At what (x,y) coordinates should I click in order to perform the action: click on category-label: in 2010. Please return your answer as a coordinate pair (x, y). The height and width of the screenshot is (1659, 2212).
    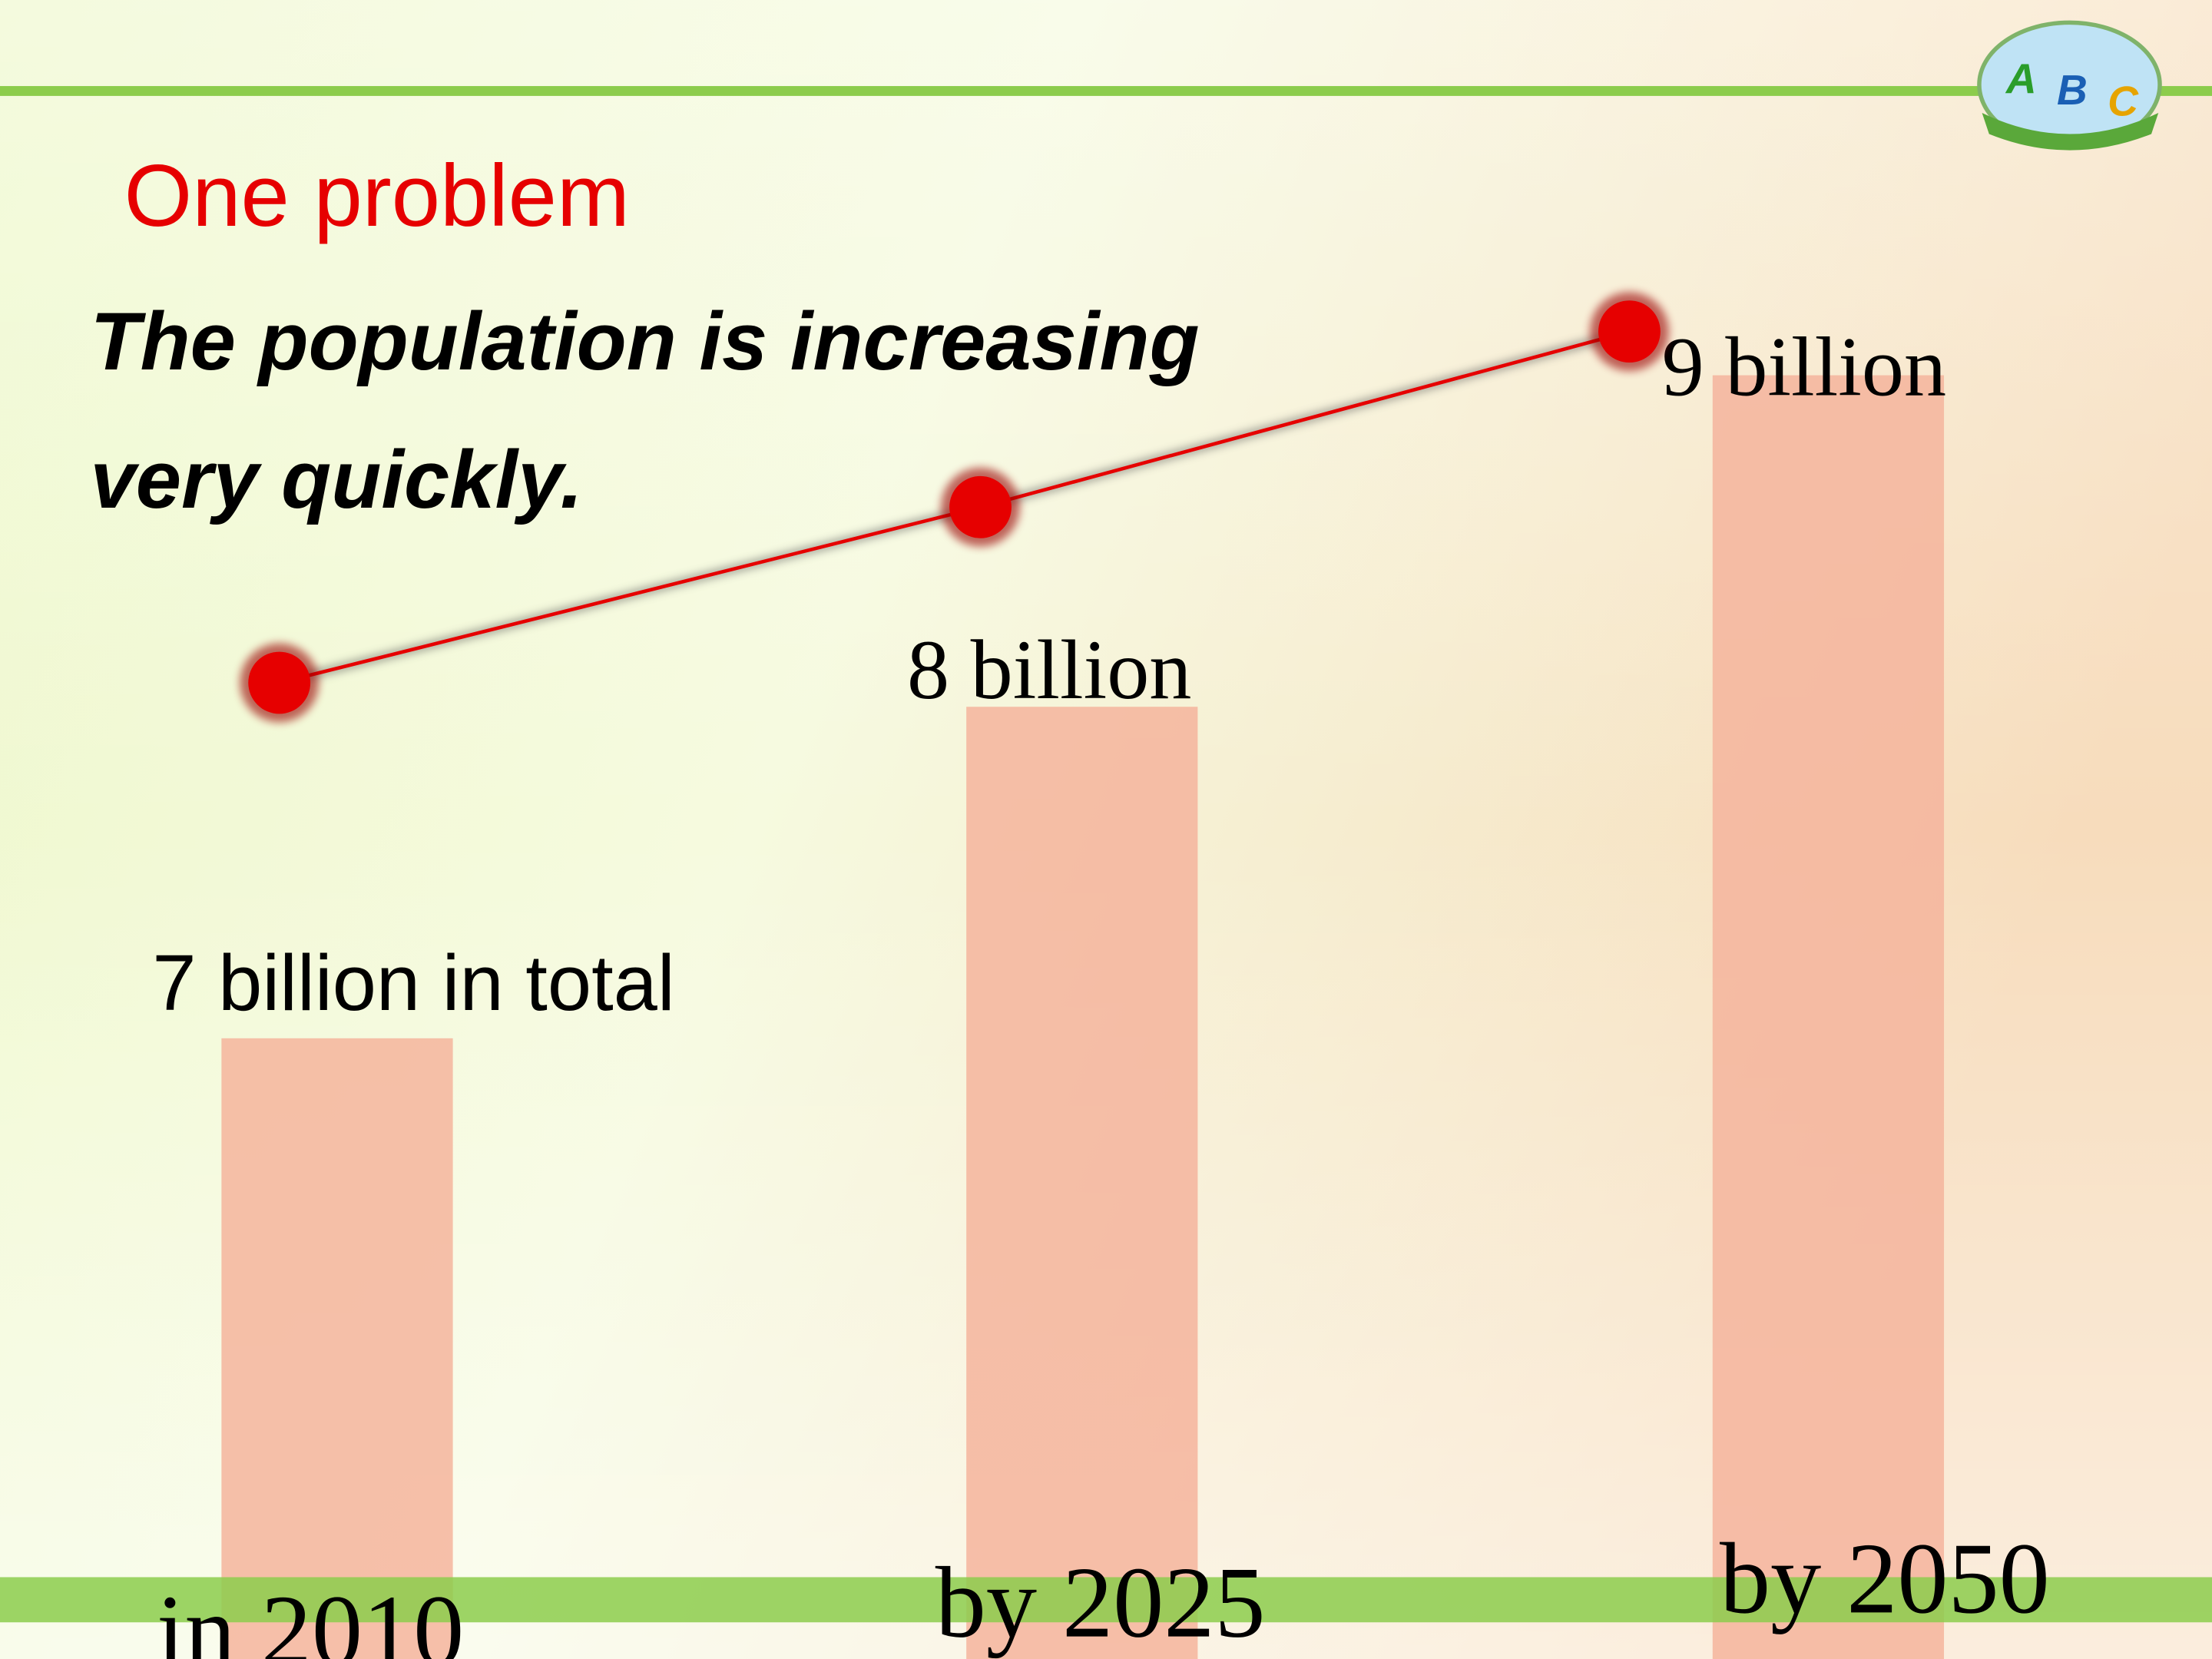
    Looking at the image, I should click on (311, 1617).